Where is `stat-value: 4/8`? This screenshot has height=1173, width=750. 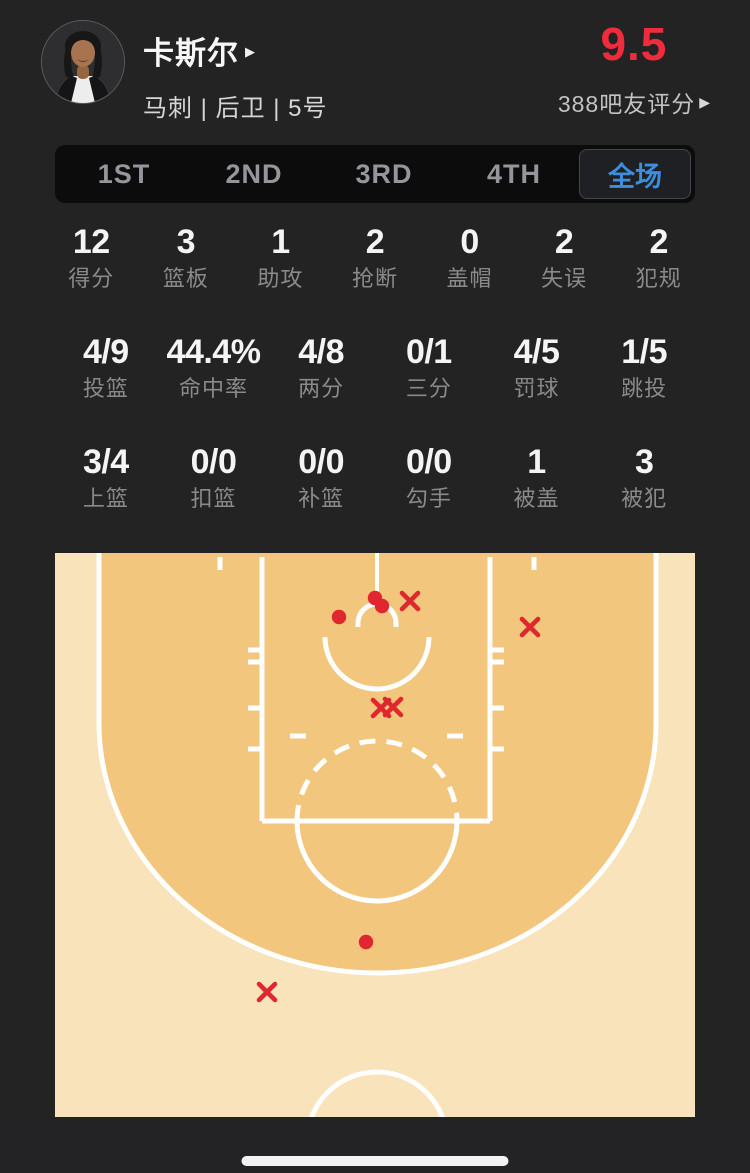 stat-value: 4/8 is located at coordinates (321, 352).